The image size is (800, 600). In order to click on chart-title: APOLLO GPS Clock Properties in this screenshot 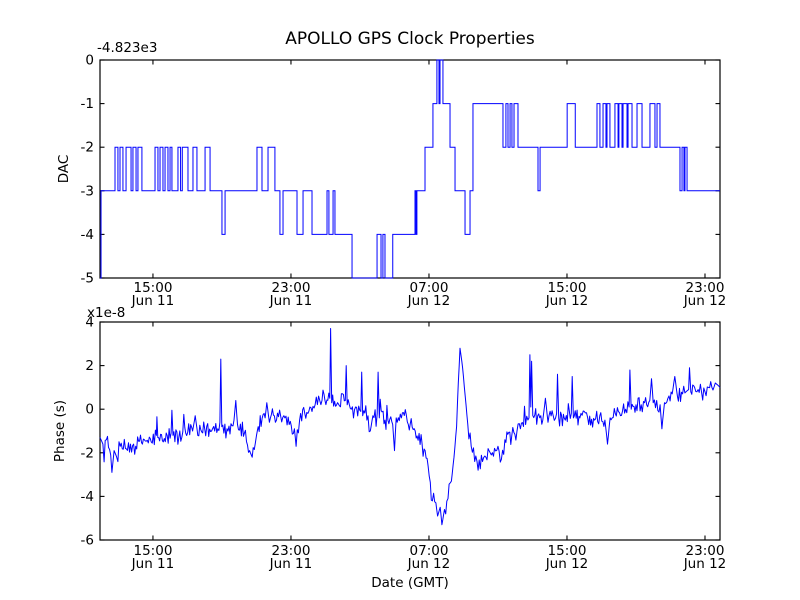, I will do `click(410, 39)`.